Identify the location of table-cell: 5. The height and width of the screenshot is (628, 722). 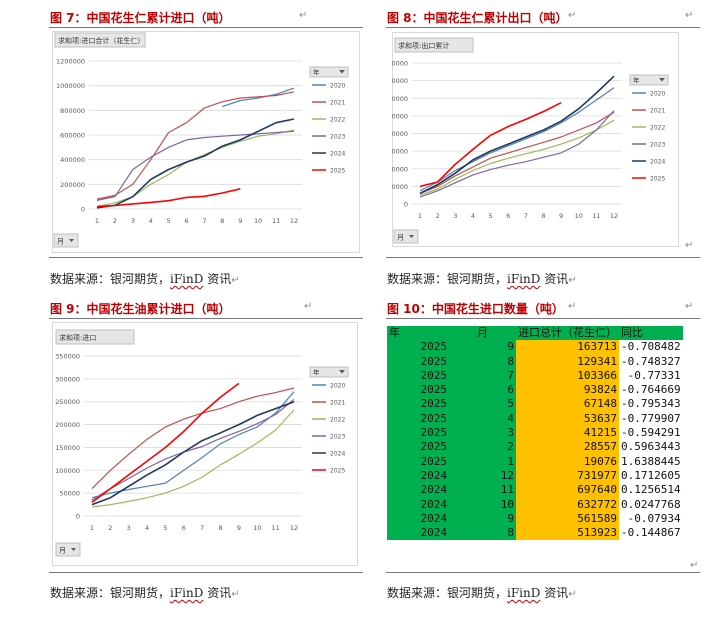
(482, 404).